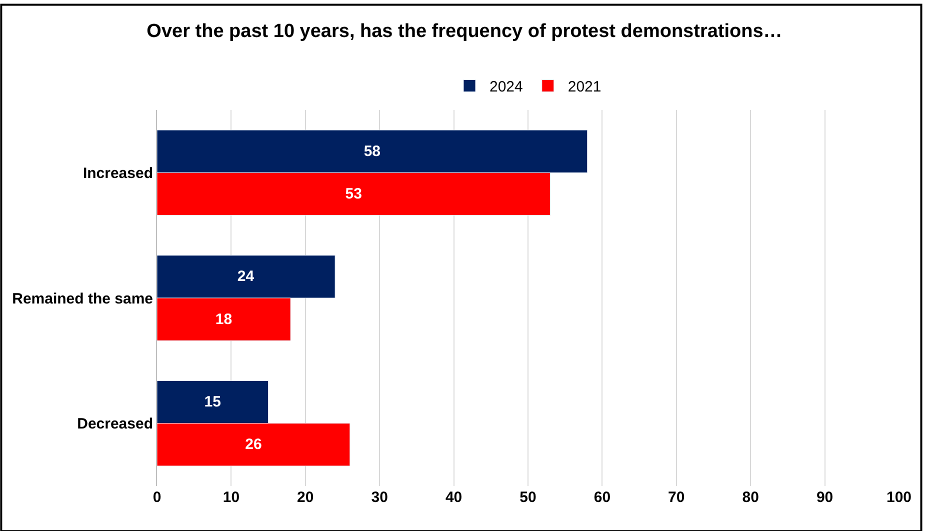  Describe the element at coordinates (528, 497) in the screenshot. I see `x-tick-label: 50` at that location.